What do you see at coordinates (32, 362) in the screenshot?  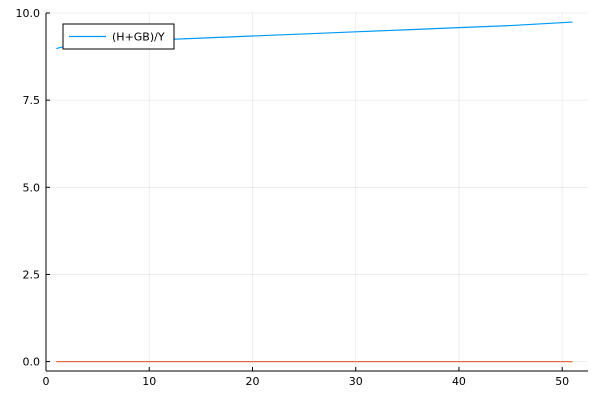 I see `y-tick-label: 0.0` at bounding box center [32, 362].